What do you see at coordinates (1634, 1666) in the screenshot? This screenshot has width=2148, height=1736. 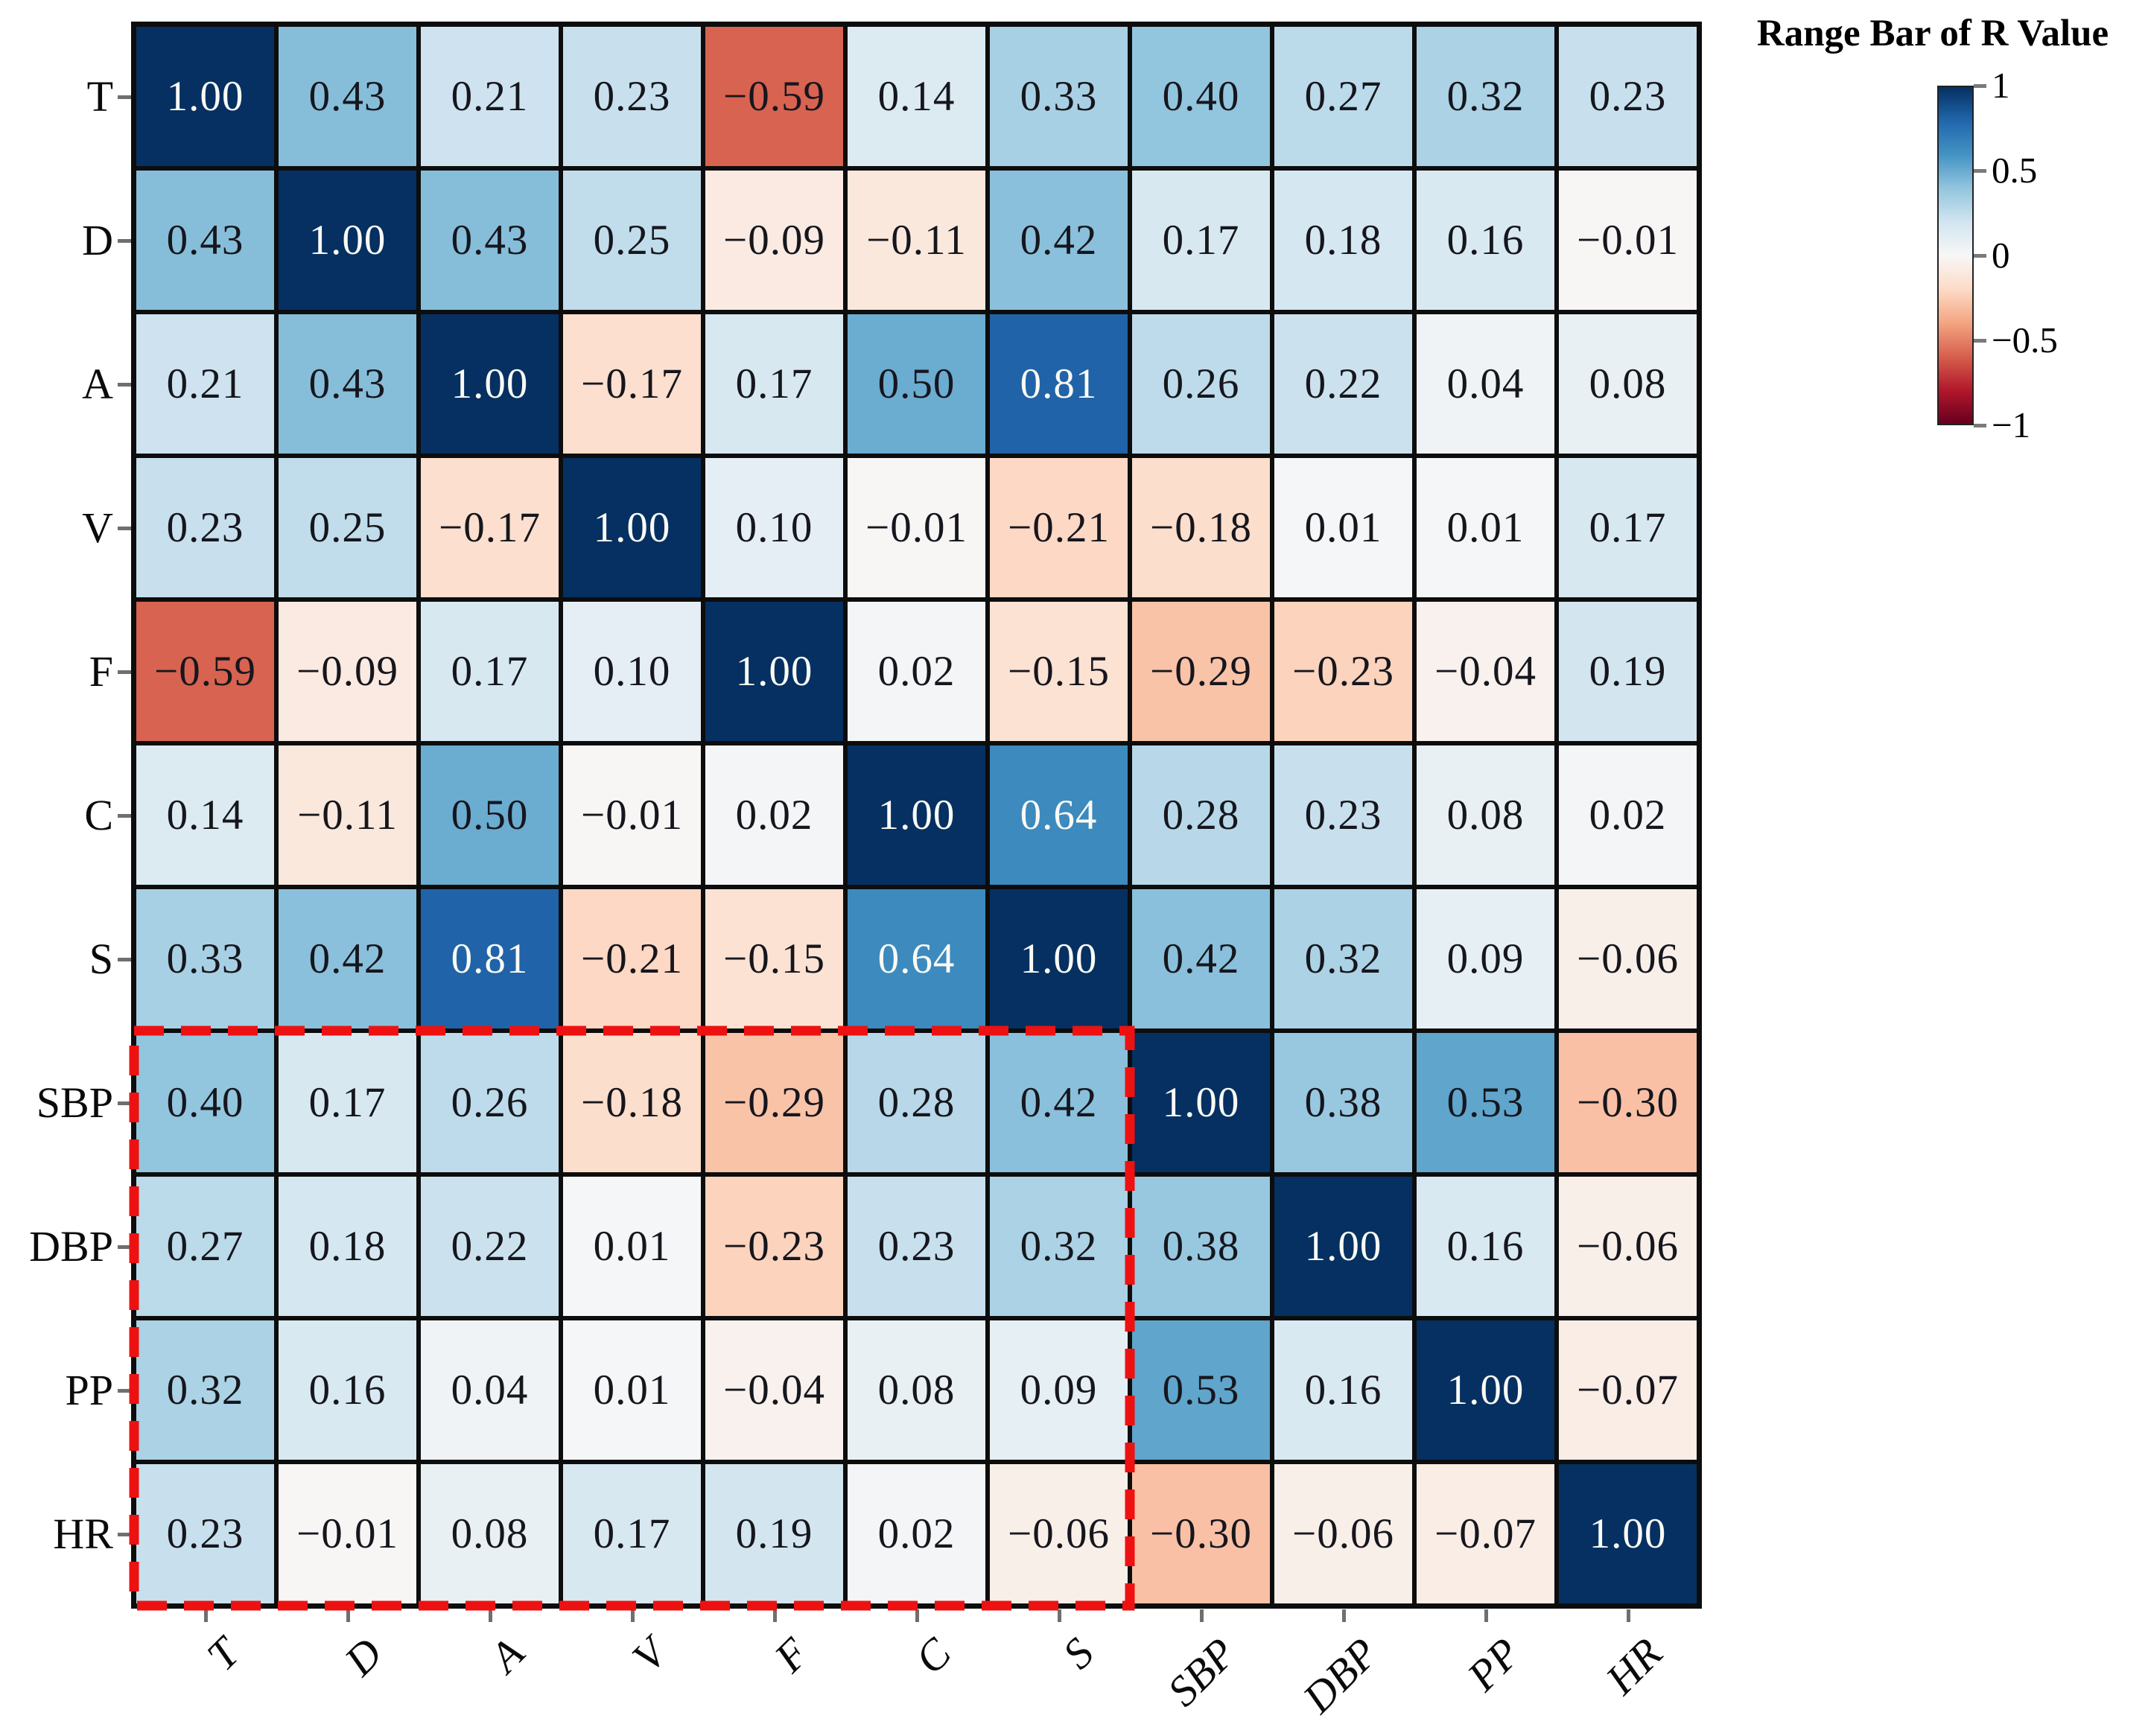 I see `x-axis-label: HR` at bounding box center [1634, 1666].